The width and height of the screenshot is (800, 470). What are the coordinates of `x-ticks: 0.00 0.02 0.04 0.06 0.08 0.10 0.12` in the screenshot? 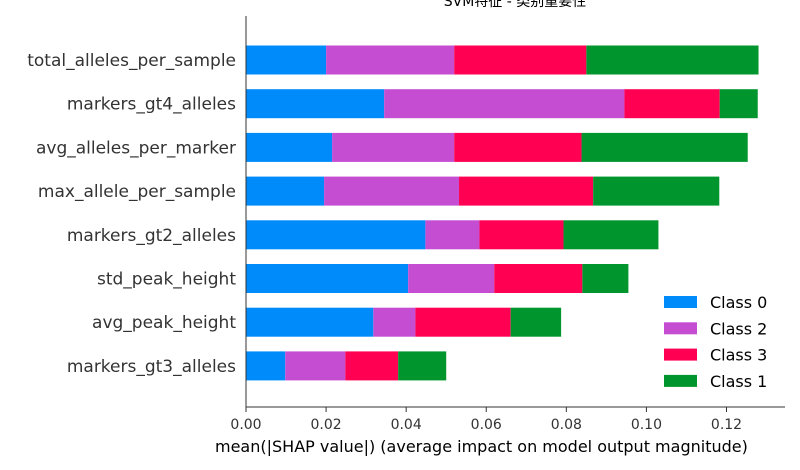 It's located at (486, 420).